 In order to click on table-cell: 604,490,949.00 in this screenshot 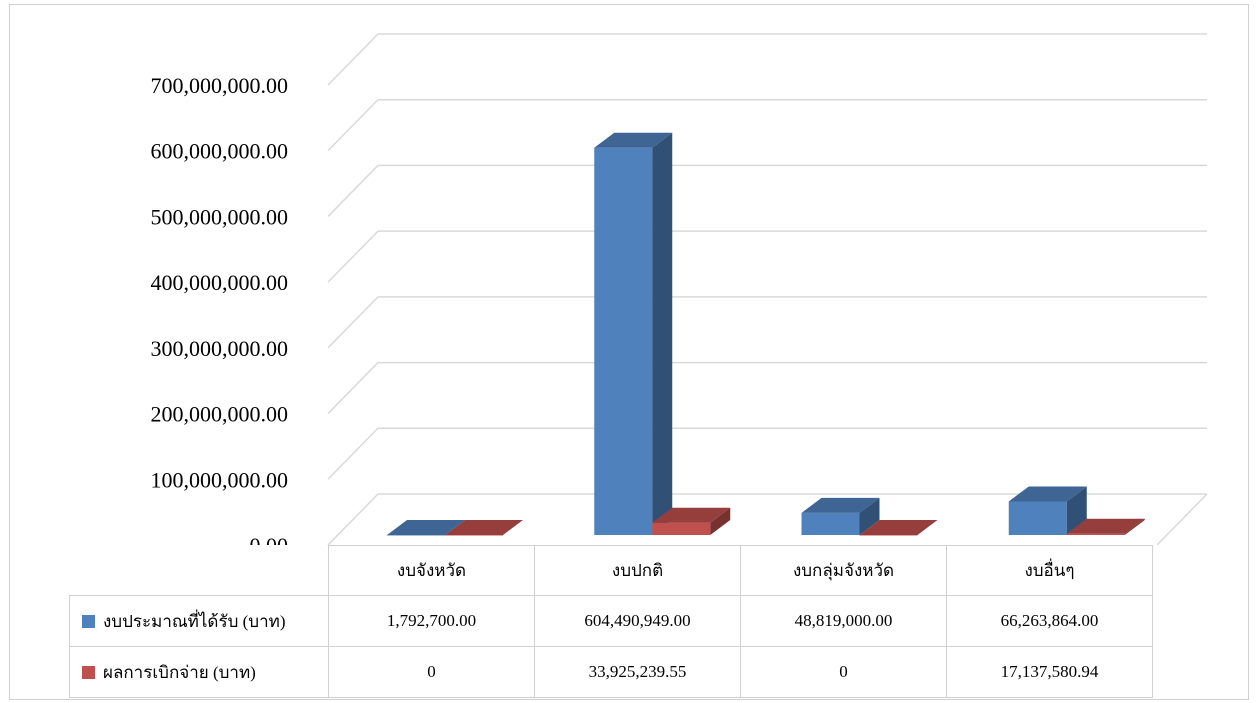, I will do `click(637, 621)`.